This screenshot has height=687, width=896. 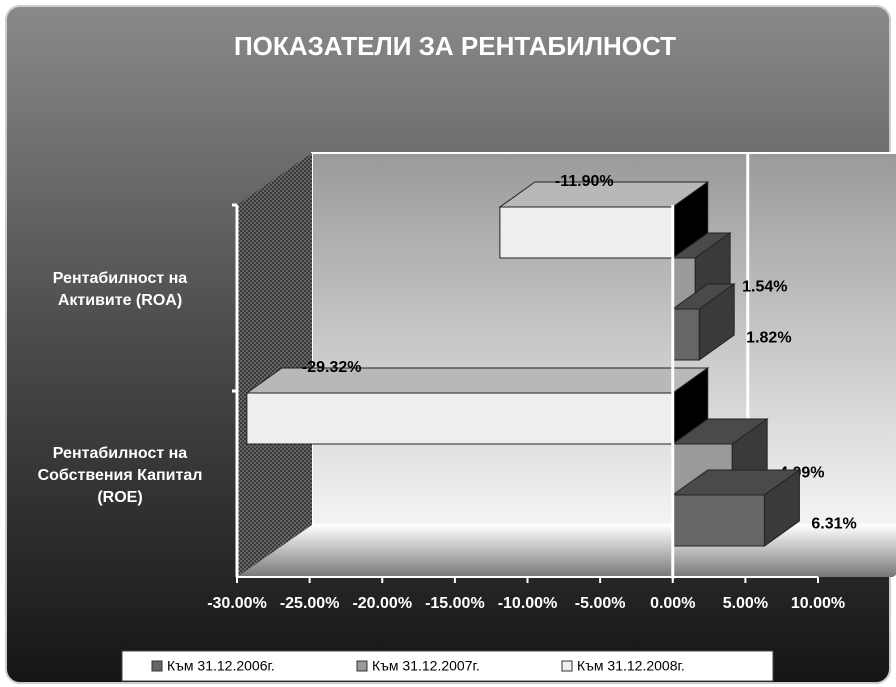 What do you see at coordinates (120, 475) in the screenshot?
I see `category-label: Рентабилност на Собствения Капитал (ROE)` at bounding box center [120, 475].